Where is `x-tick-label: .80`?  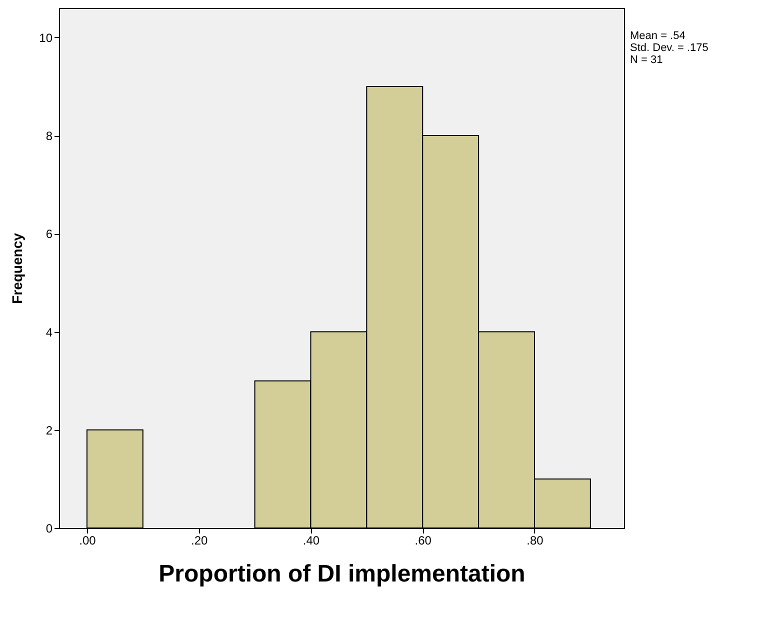
x-tick-label: .80 is located at coordinates (535, 541).